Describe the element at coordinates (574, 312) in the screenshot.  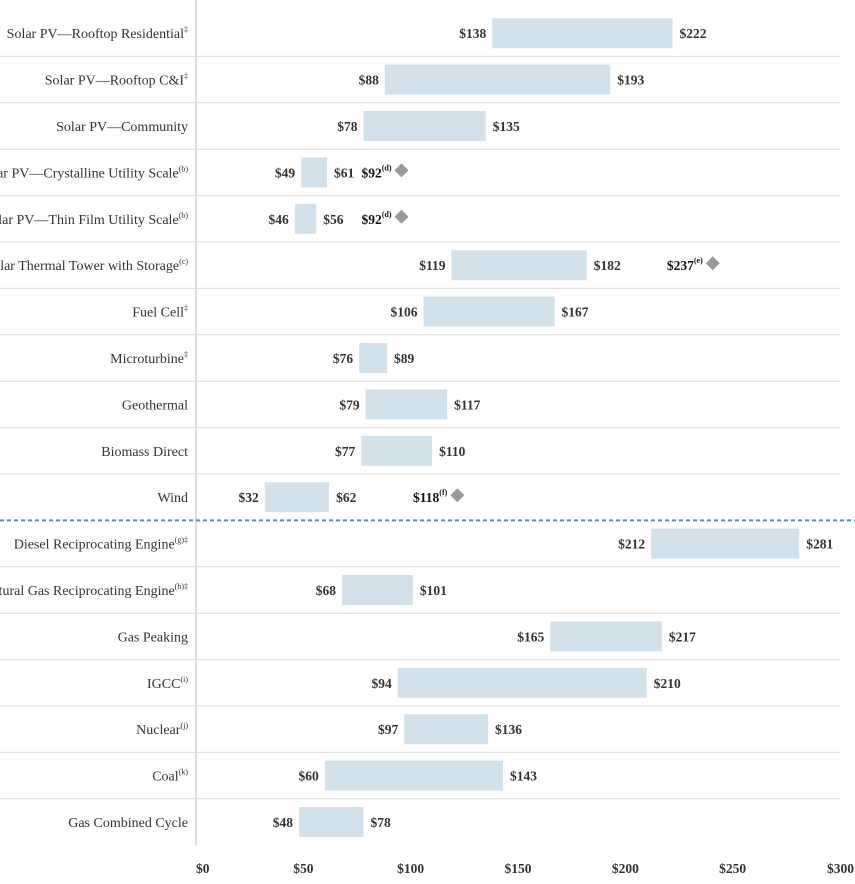
I see `high-value-label: $167` at that location.